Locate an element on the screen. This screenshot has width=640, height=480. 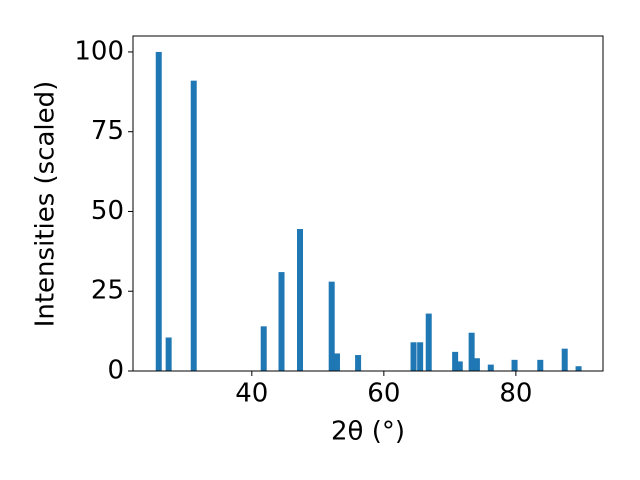
x-tick-label: 40 is located at coordinates (251, 394).